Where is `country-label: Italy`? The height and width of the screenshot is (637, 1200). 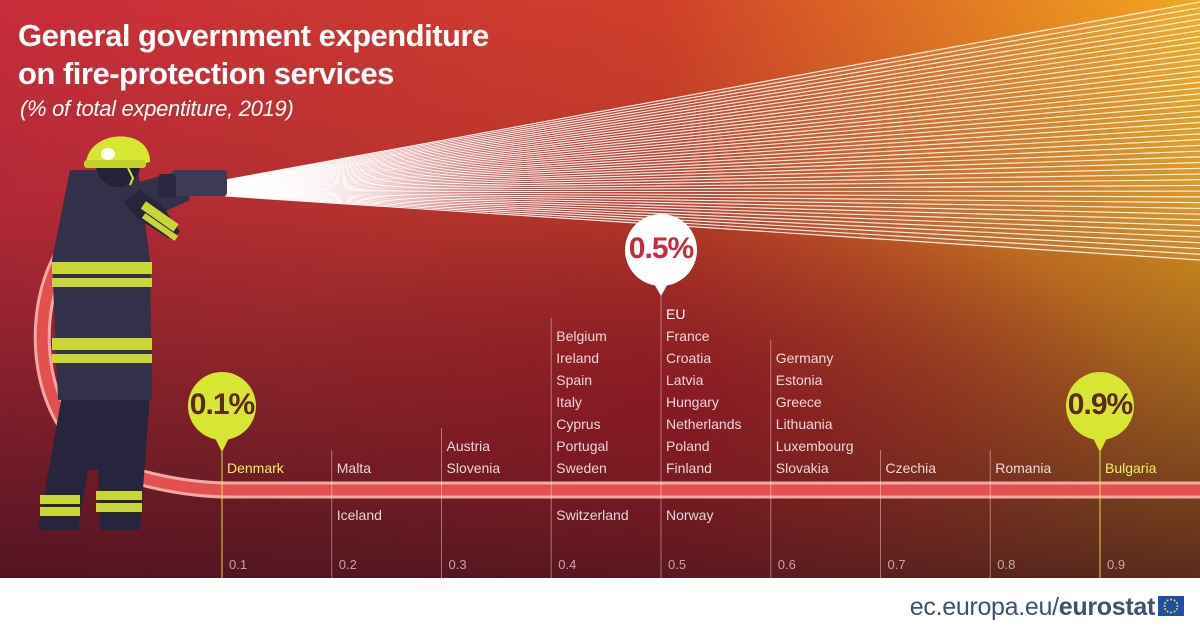
country-label: Italy is located at coordinates (569, 402).